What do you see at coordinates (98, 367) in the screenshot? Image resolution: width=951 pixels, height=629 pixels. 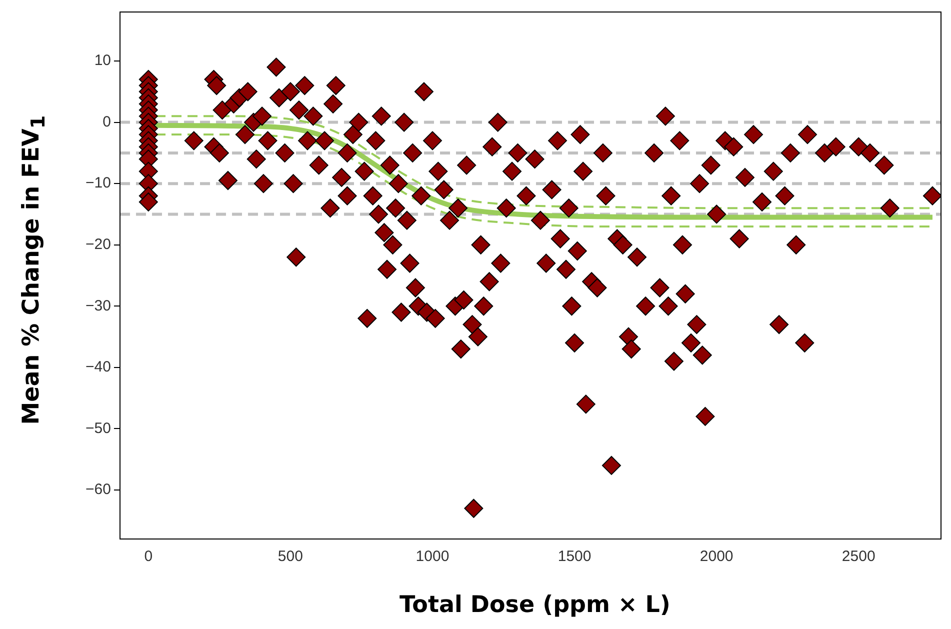 I see `y-tick-label: −40` at bounding box center [98, 367].